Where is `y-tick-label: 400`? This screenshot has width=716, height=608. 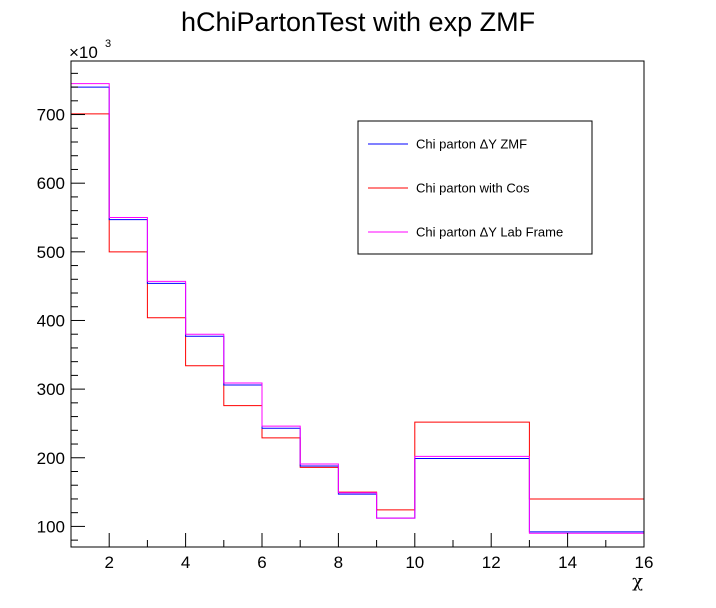 y-tick-label: 400 is located at coordinates (51, 320).